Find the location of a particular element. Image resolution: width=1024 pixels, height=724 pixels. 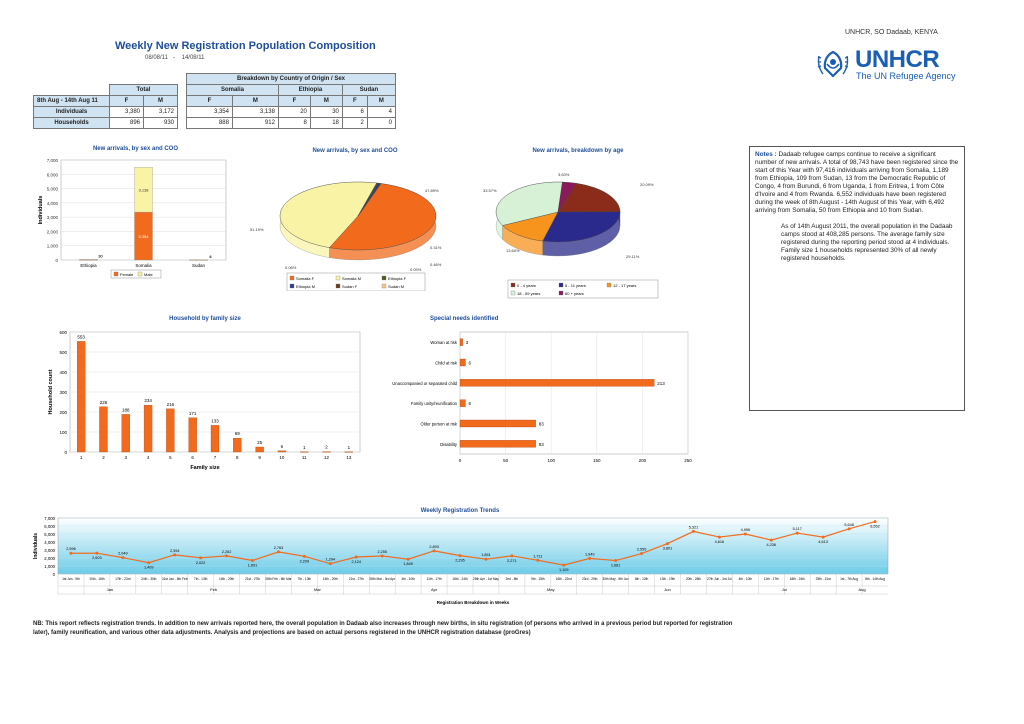

bar-segment is located at coordinates (88, 260).